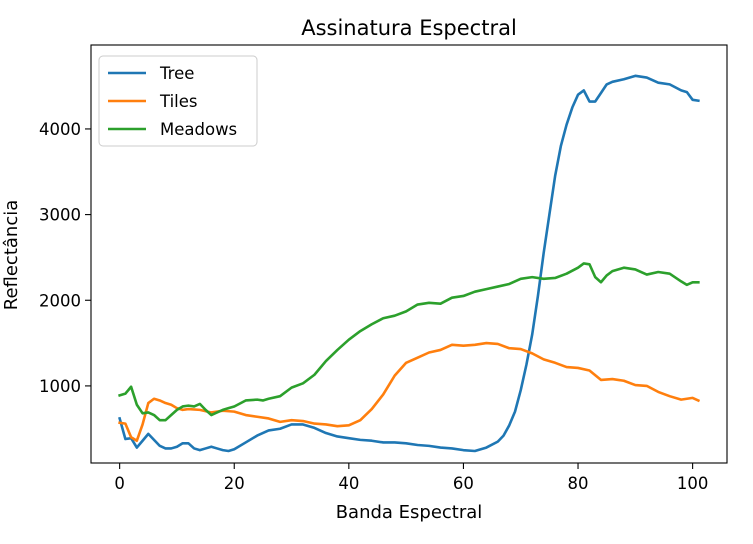  I want to click on y-tick-label: 3000, so click(60, 215).